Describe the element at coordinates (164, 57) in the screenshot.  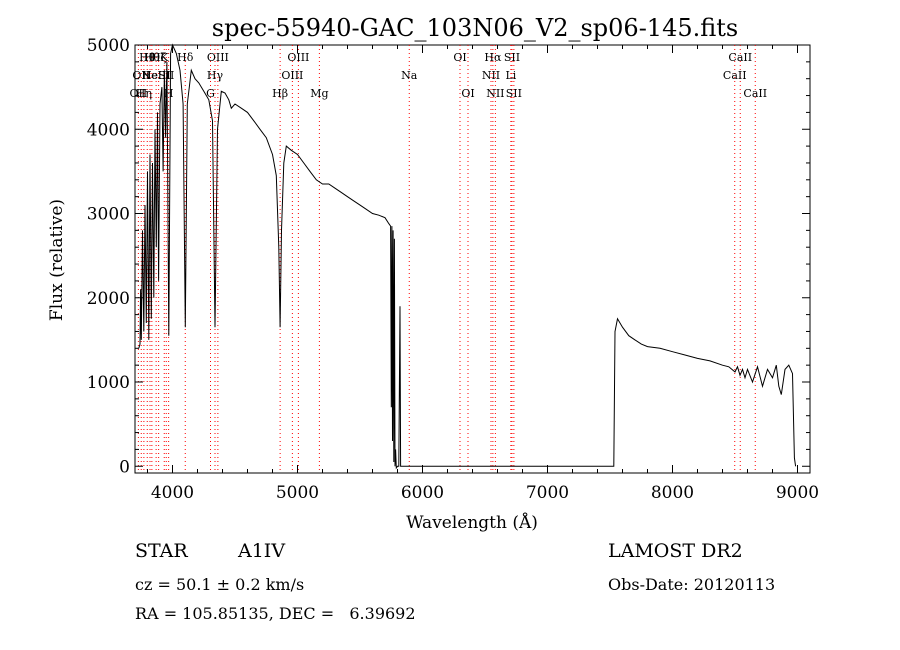
I see `line-marker-label: K` at that location.